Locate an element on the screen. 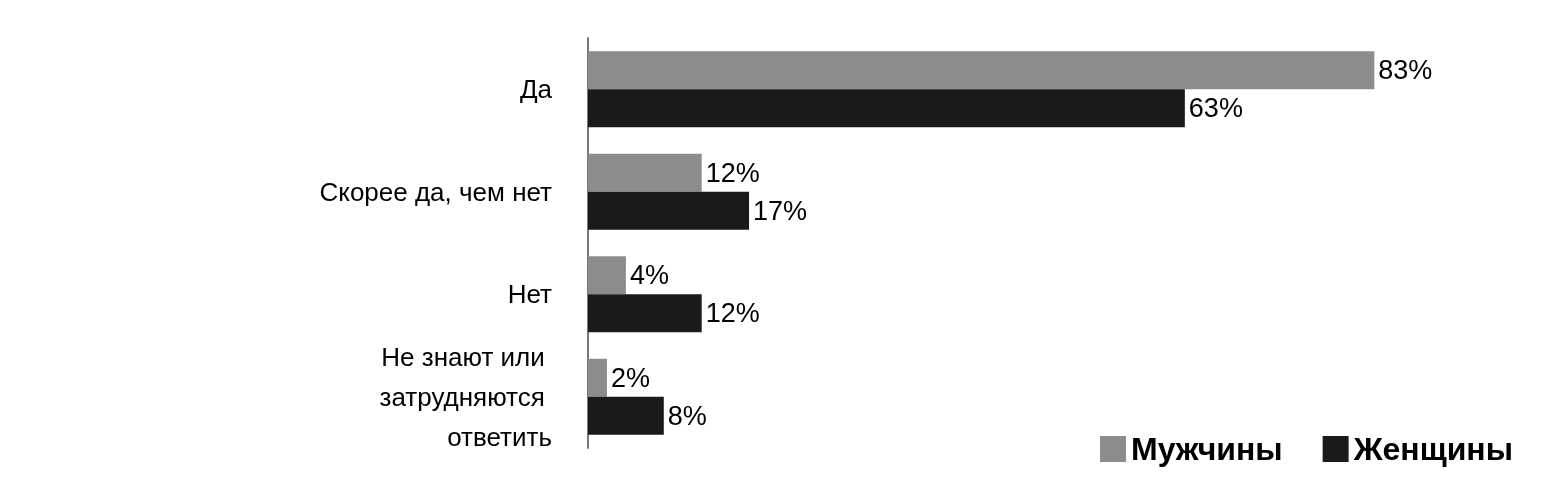 This screenshot has width=1559, height=490. data-label: 17% is located at coordinates (780, 210).